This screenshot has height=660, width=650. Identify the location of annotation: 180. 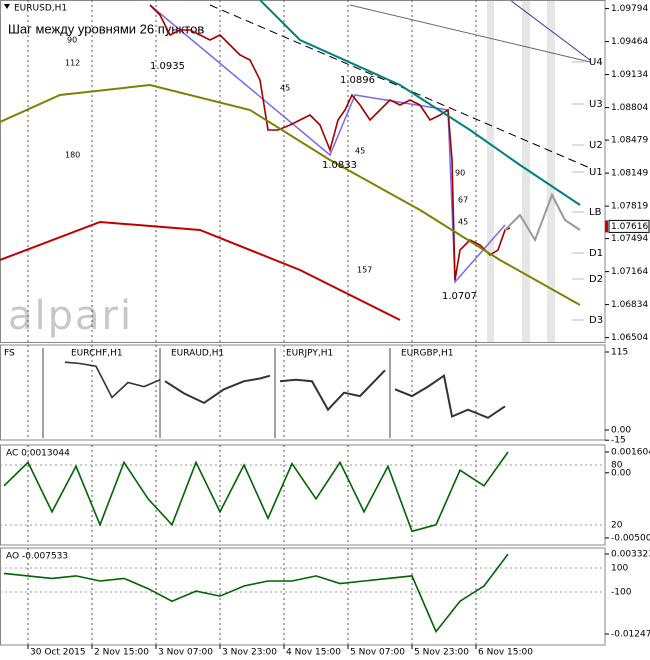
(72, 155).